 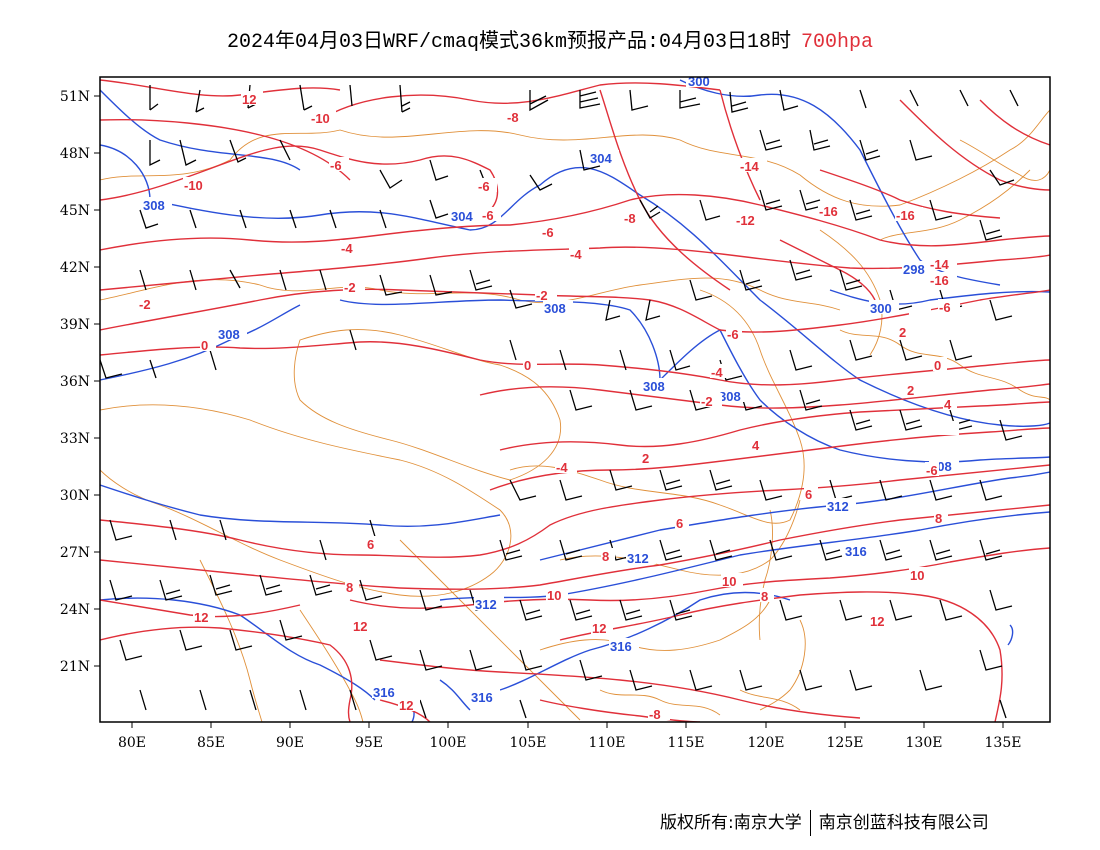 I want to click on lon-label: 115E, so click(x=686, y=743).